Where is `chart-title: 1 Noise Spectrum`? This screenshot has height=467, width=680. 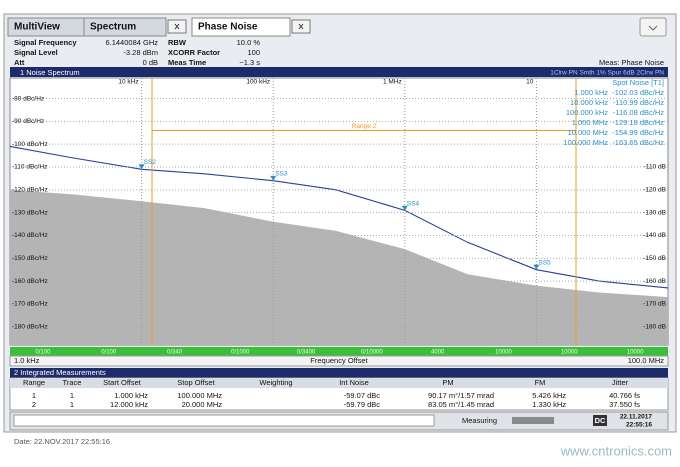
chart-title: 1 Noise Spectrum is located at coordinates (50, 72).